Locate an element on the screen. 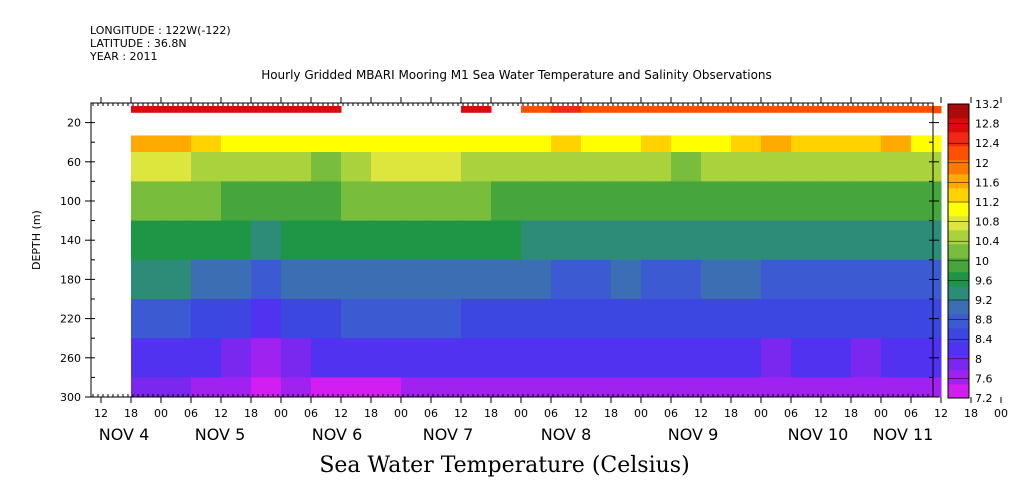 Image resolution: width=1009 pixels, height=504 pixels. colorbar-label: 7.2 is located at coordinates (984, 398).